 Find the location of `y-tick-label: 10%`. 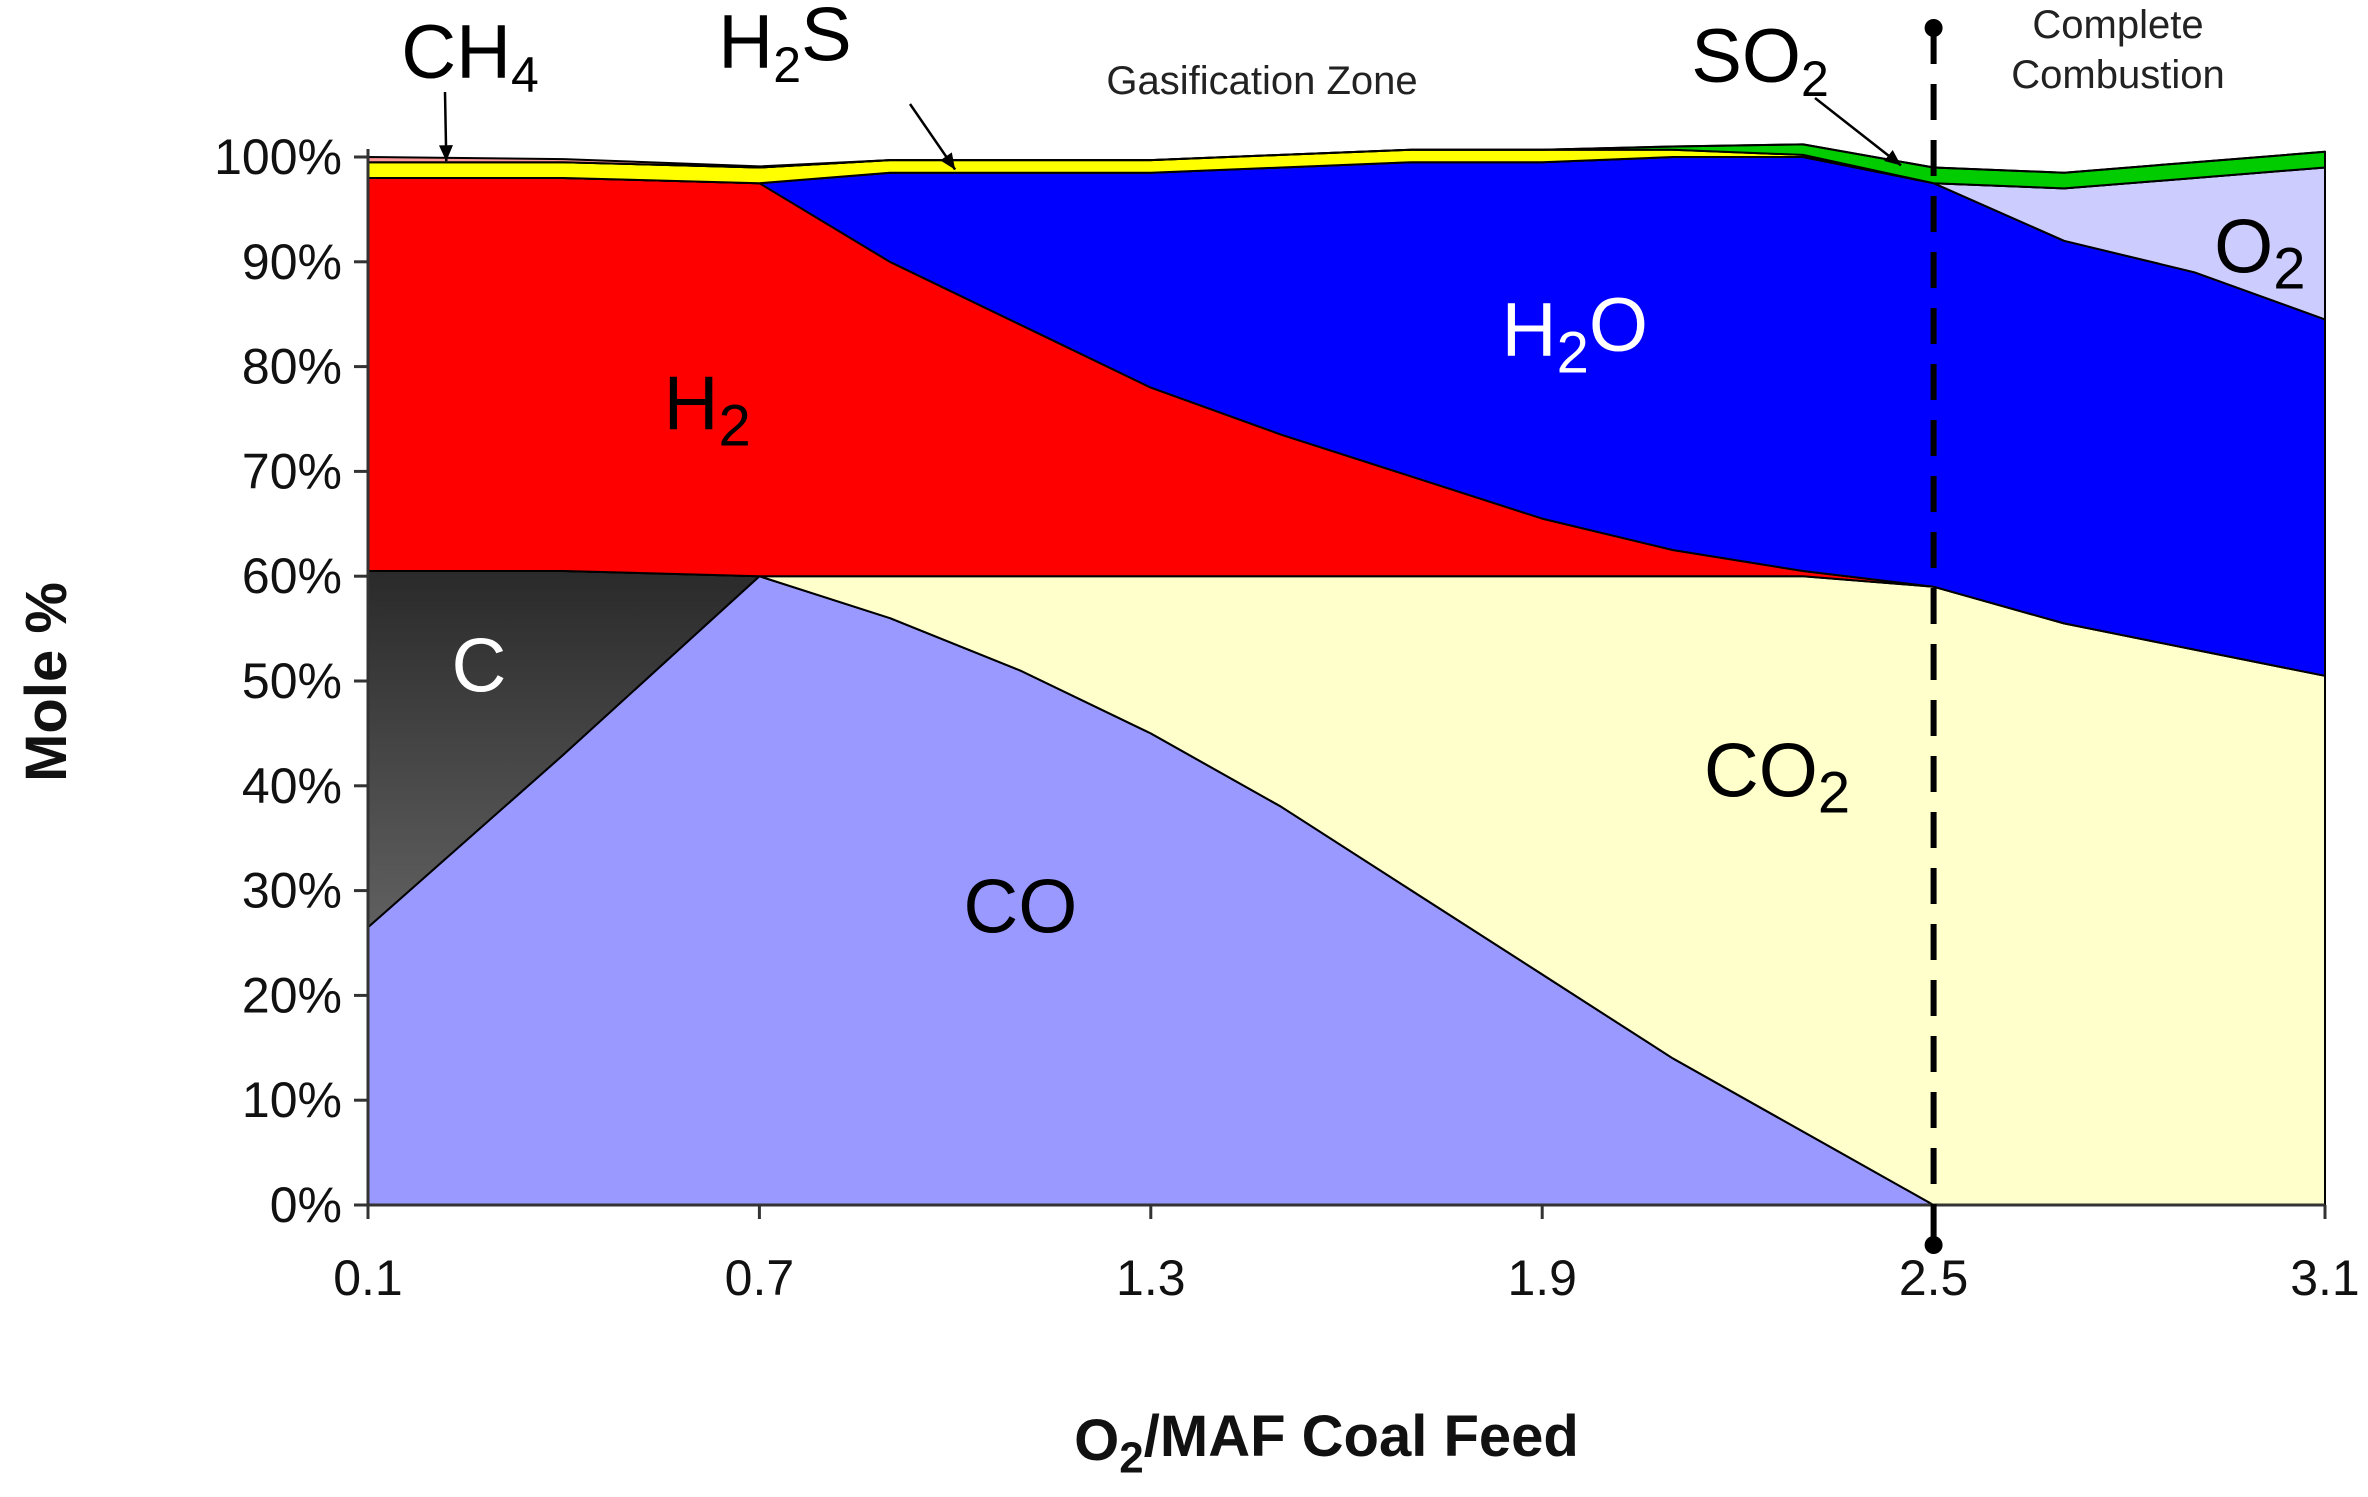

y-tick-label: 10% is located at coordinates (292, 1100).